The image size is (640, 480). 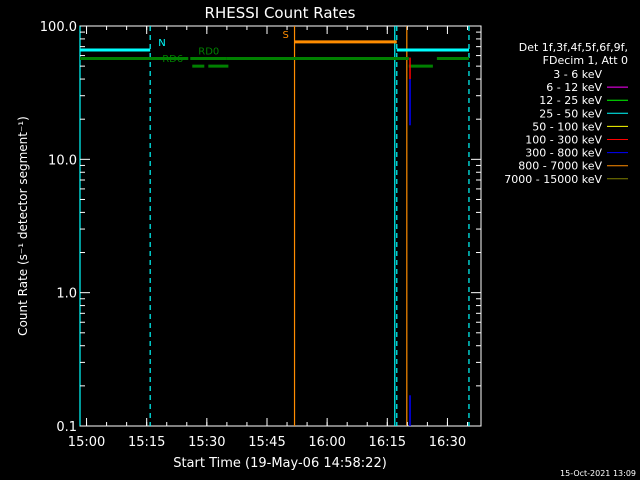 I want to click on x-tick-label-2: 15:30, so click(x=206, y=442).